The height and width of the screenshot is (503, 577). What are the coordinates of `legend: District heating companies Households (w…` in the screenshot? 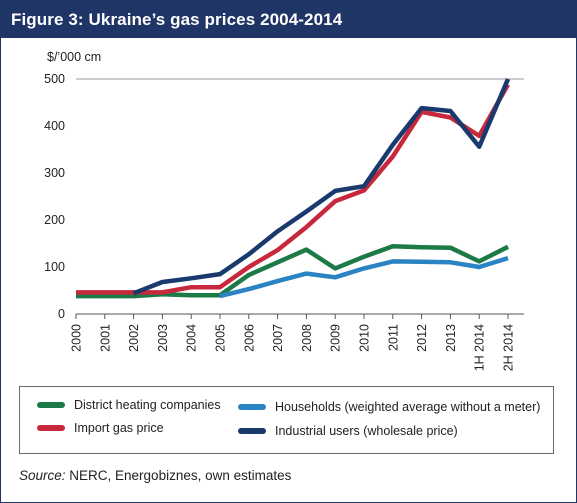 It's located at (286, 420).